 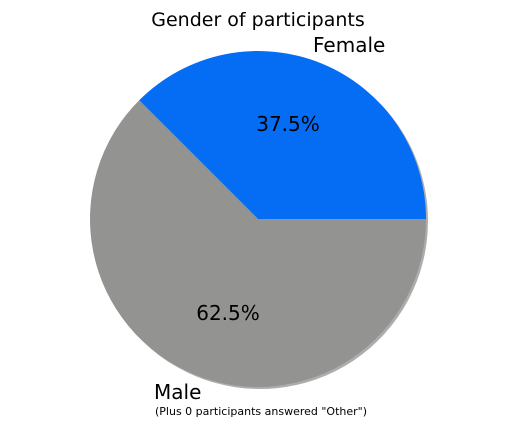 What do you see at coordinates (349, 45) in the screenshot?
I see `category-label-female: Female` at bounding box center [349, 45].